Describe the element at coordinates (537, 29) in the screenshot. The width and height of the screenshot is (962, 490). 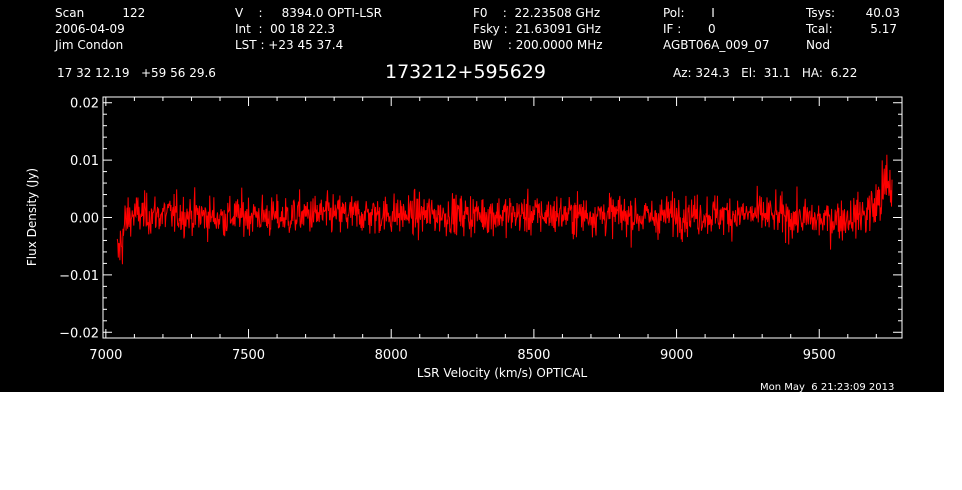
I see `header-col3-line2: Fsky : 21.63091 GHz` at that location.